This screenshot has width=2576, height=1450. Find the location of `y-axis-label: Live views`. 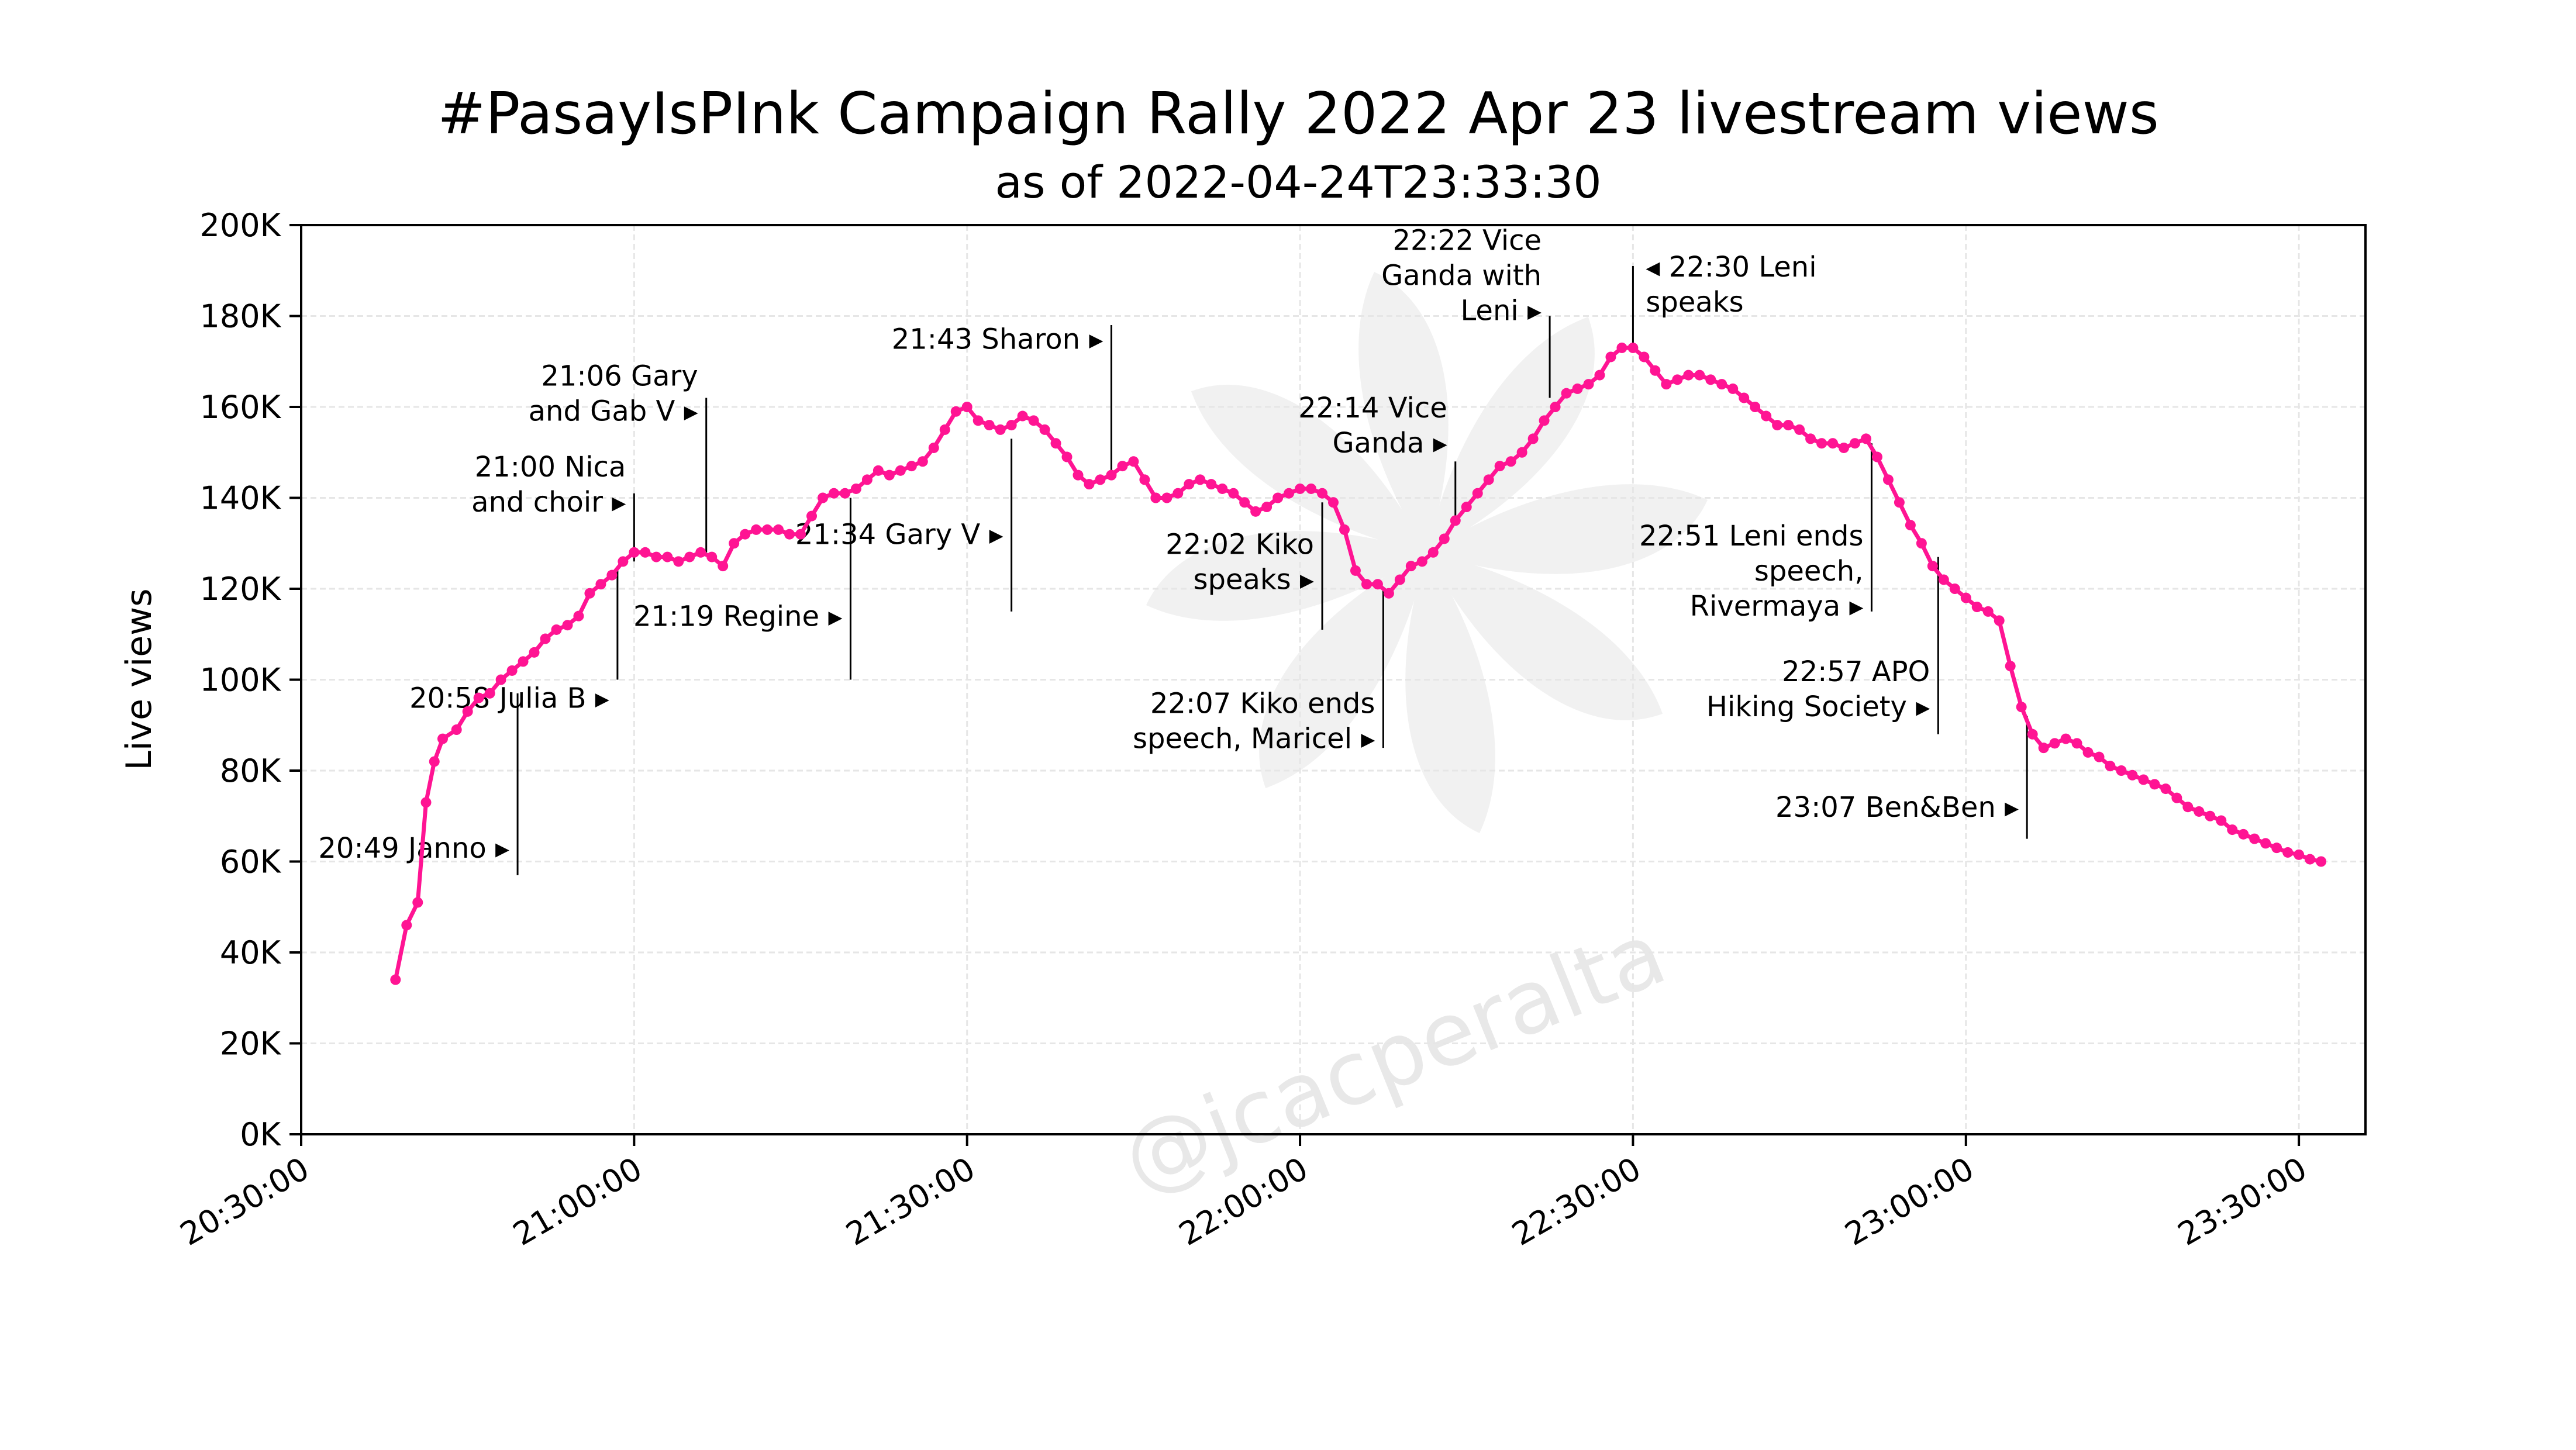

y-axis-label: Live views is located at coordinates (140, 679).